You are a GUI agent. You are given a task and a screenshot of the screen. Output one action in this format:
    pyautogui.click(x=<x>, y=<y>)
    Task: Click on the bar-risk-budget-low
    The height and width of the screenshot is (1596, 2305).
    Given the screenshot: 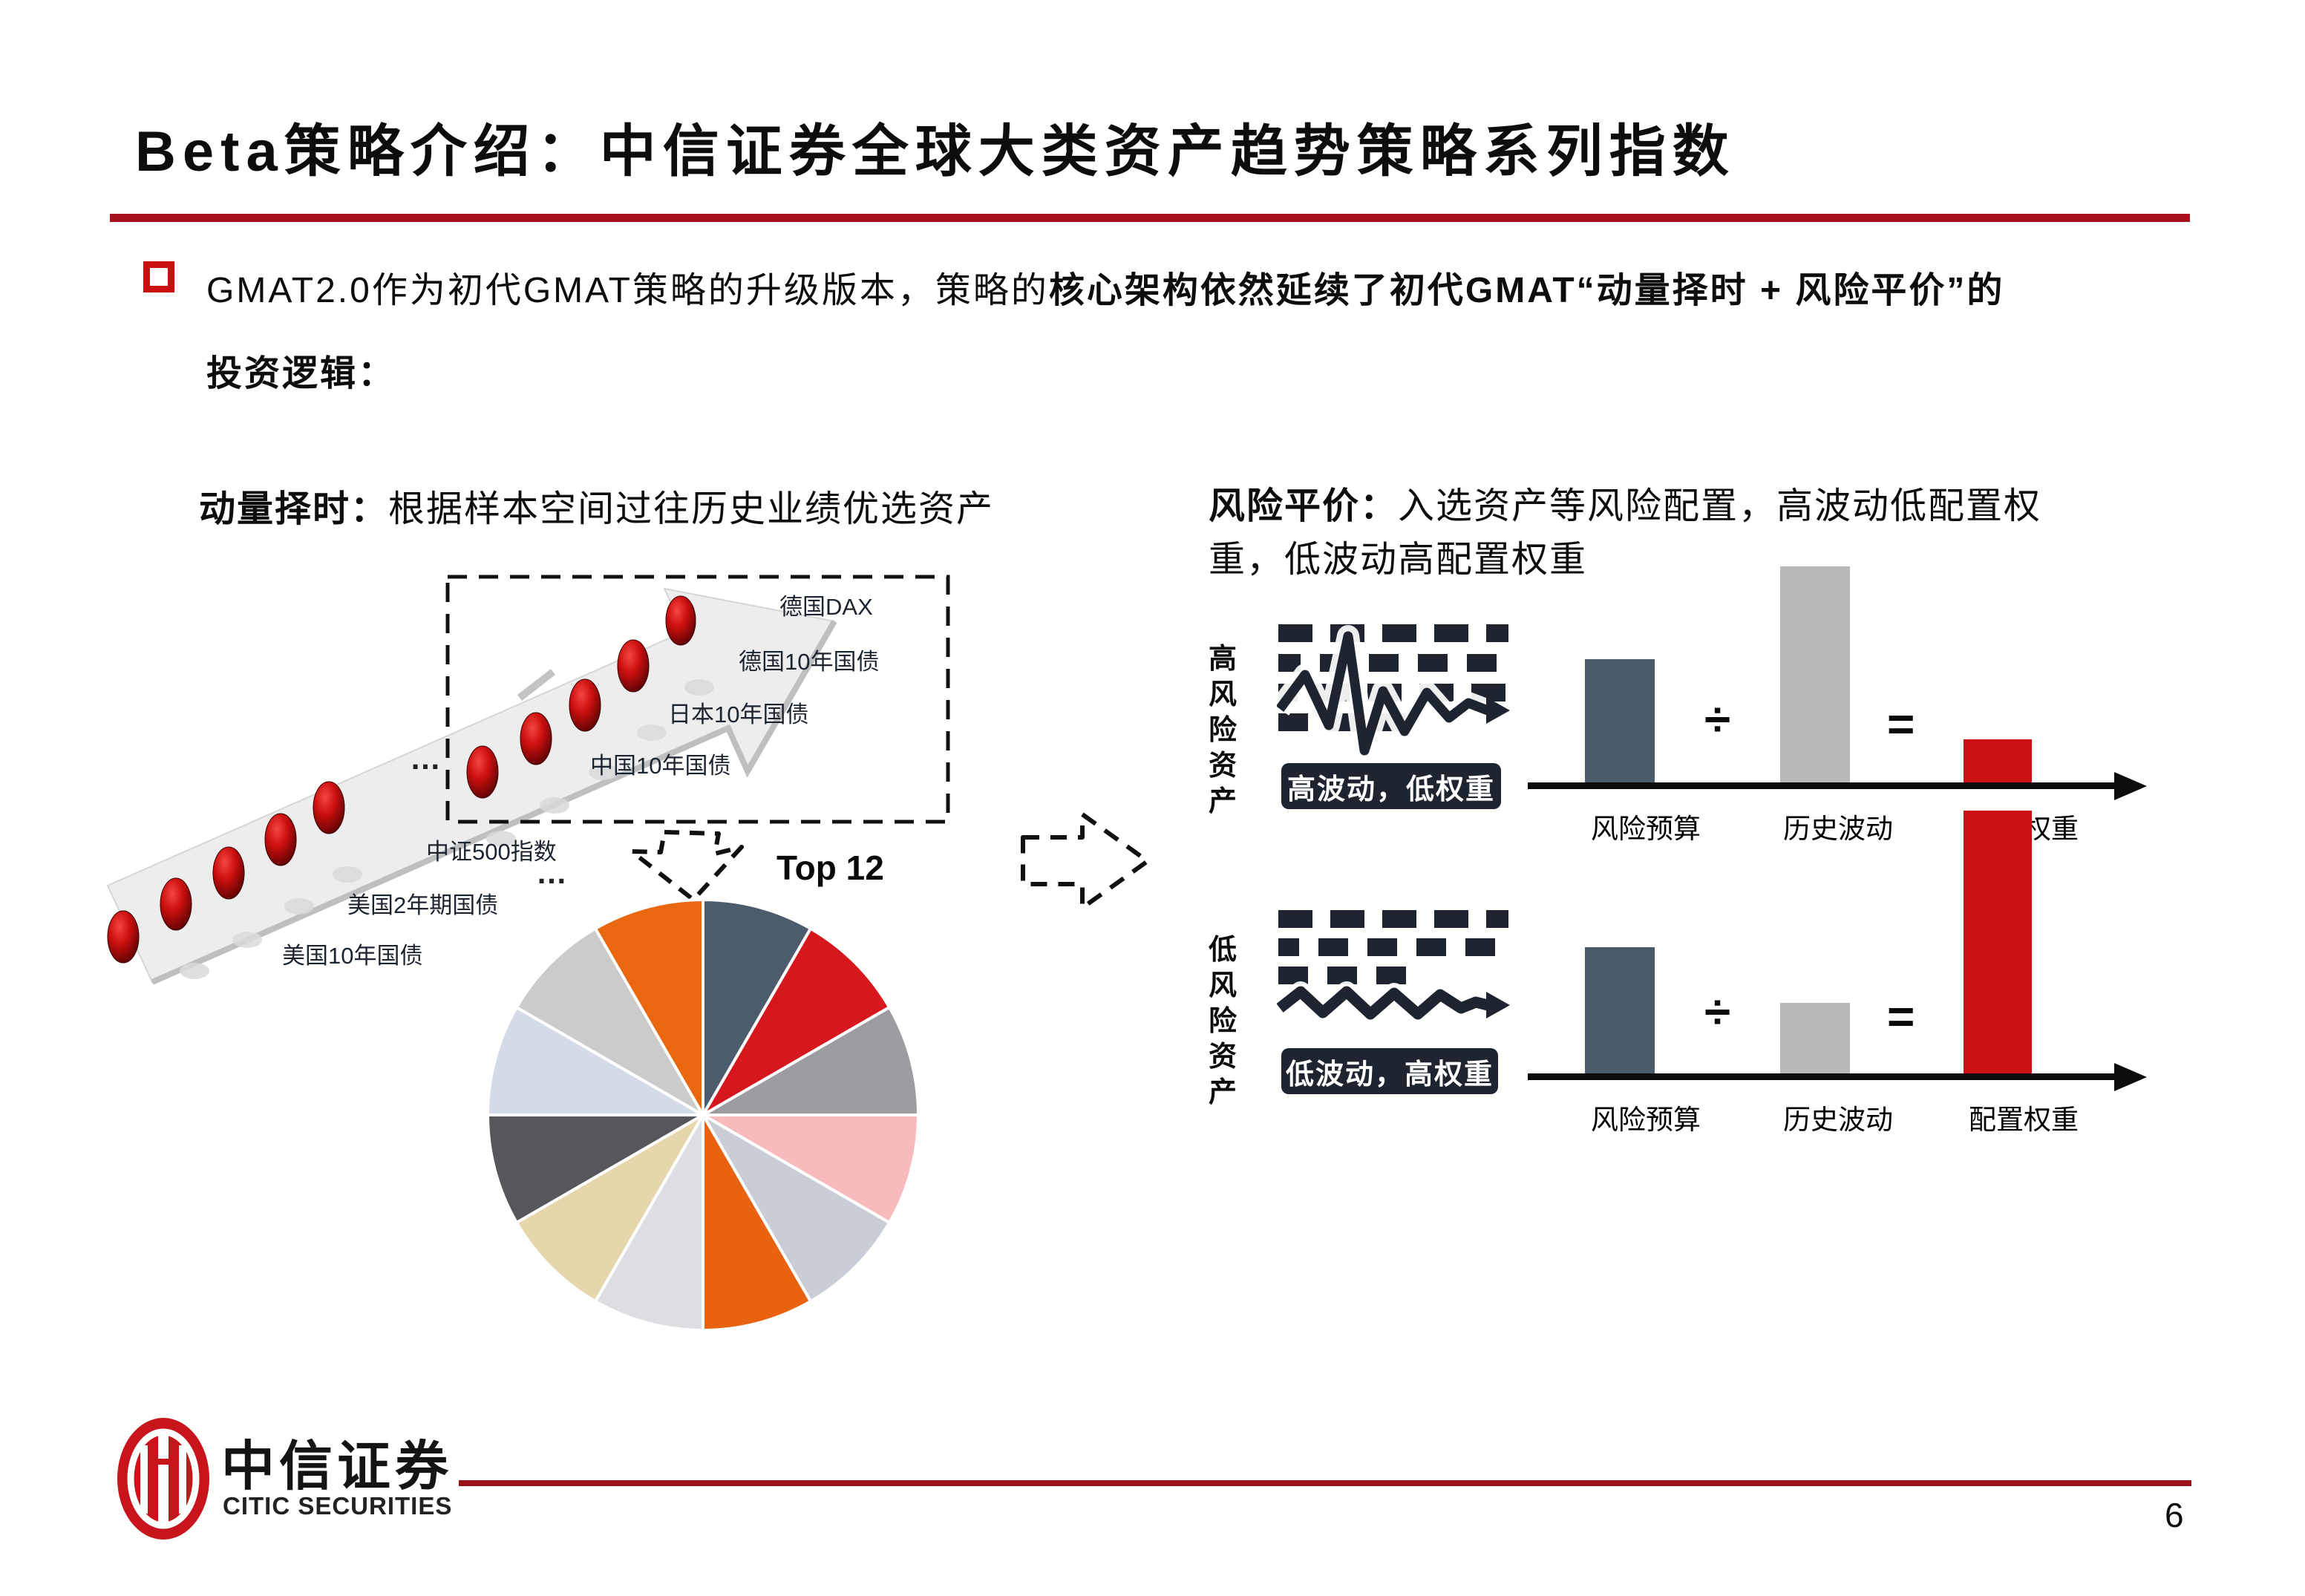 What is the action you would take?
    pyautogui.click(x=1620, y=1010)
    